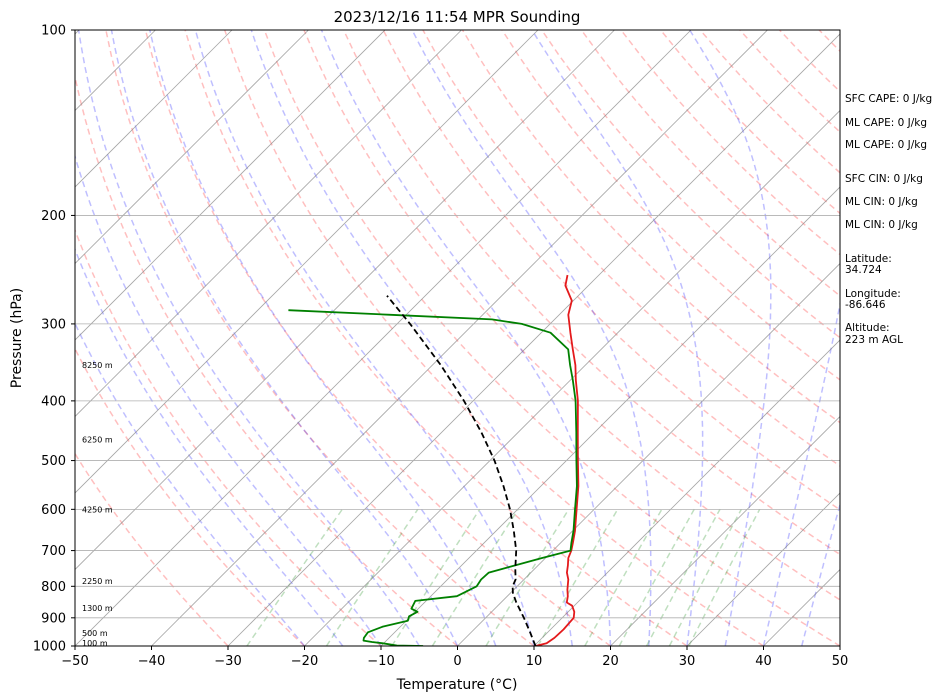  Describe the element at coordinates (53, 324) in the screenshot. I see `y-tick-label: 300` at that location.